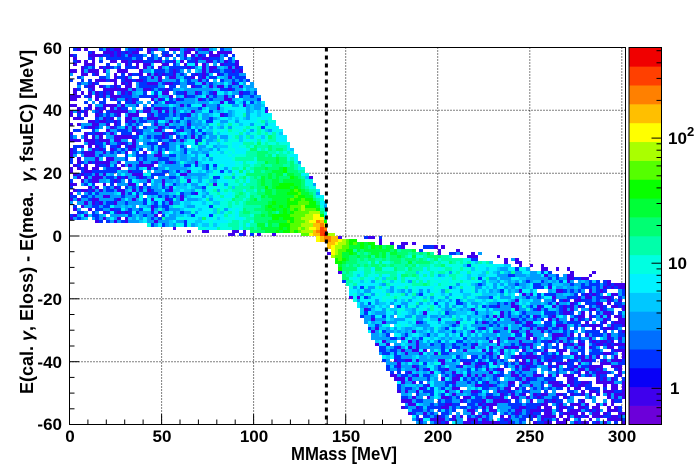  I want to click on svg-text: 200, so click(438, 436).